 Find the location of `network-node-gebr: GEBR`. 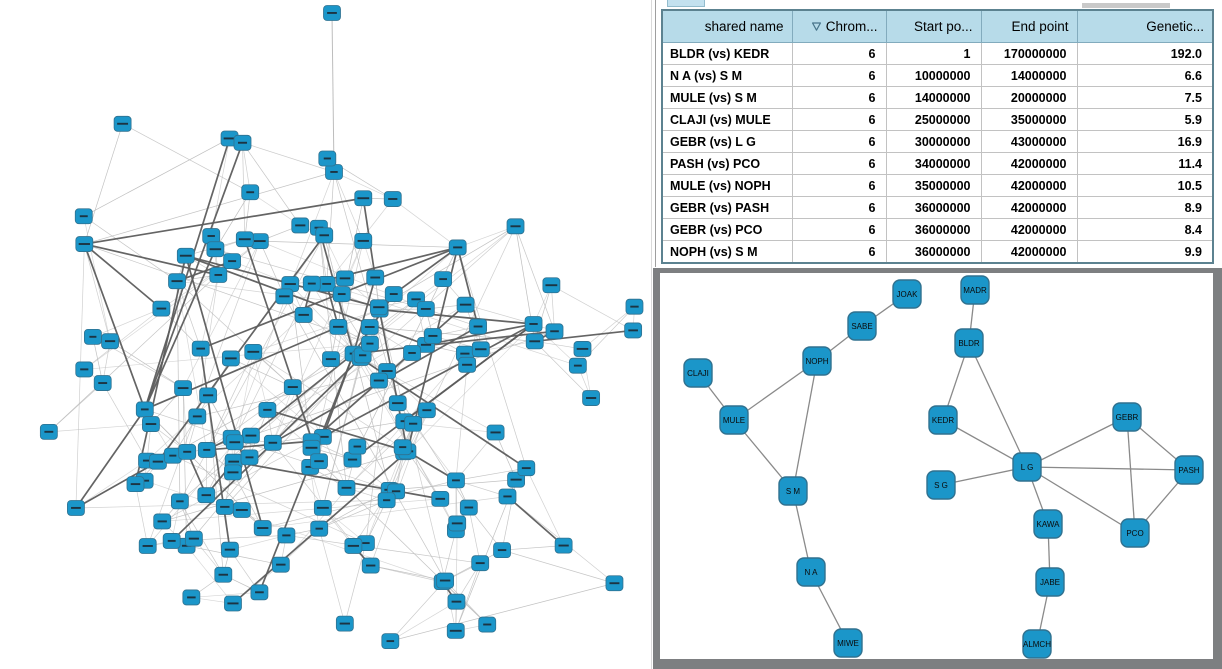

network-node-gebr: GEBR is located at coordinates (1127, 417).